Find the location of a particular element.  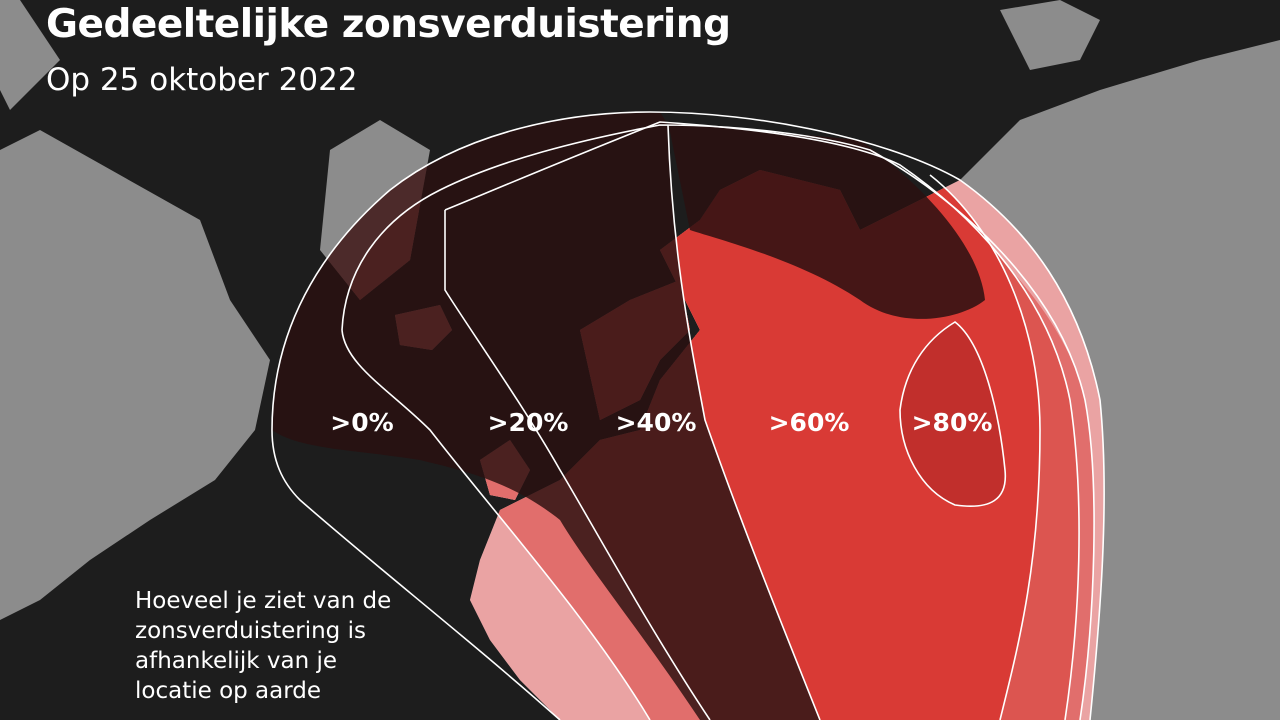

caption-line: afhankelijk van je is located at coordinates (236, 661).